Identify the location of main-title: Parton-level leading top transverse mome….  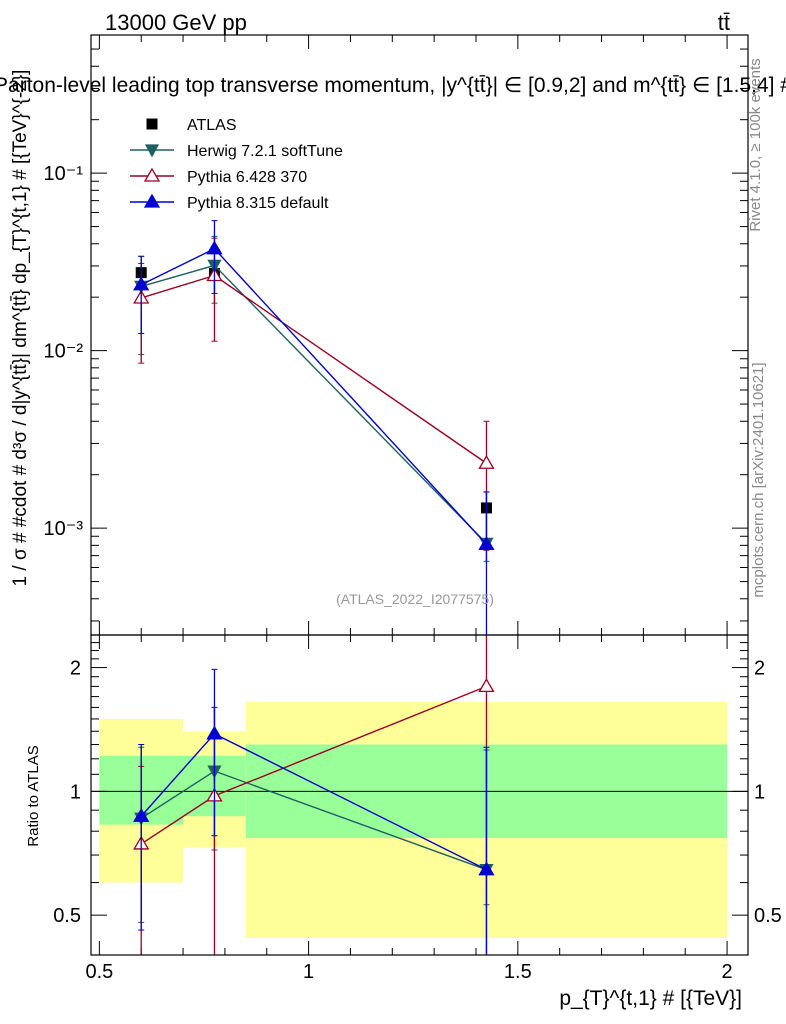
(393, 85).